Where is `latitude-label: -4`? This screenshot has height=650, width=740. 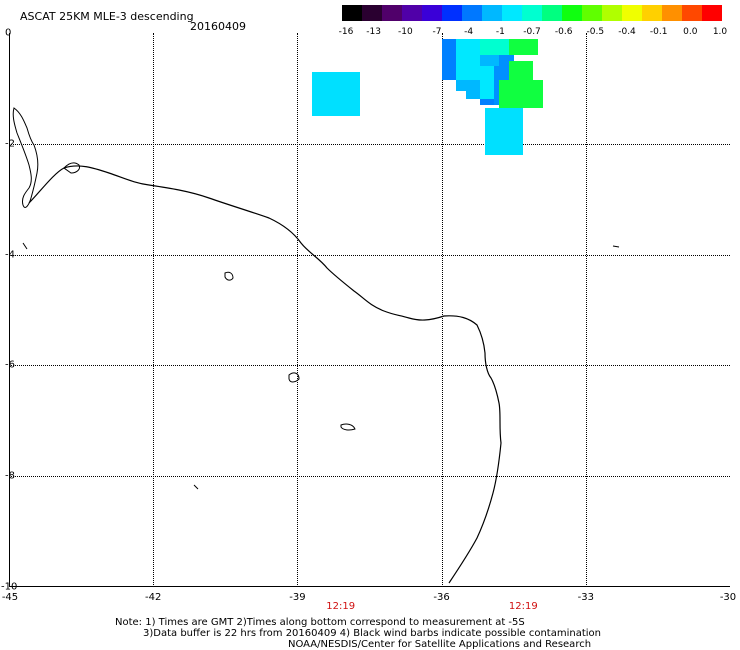 latitude-label: -4 is located at coordinates (10, 255).